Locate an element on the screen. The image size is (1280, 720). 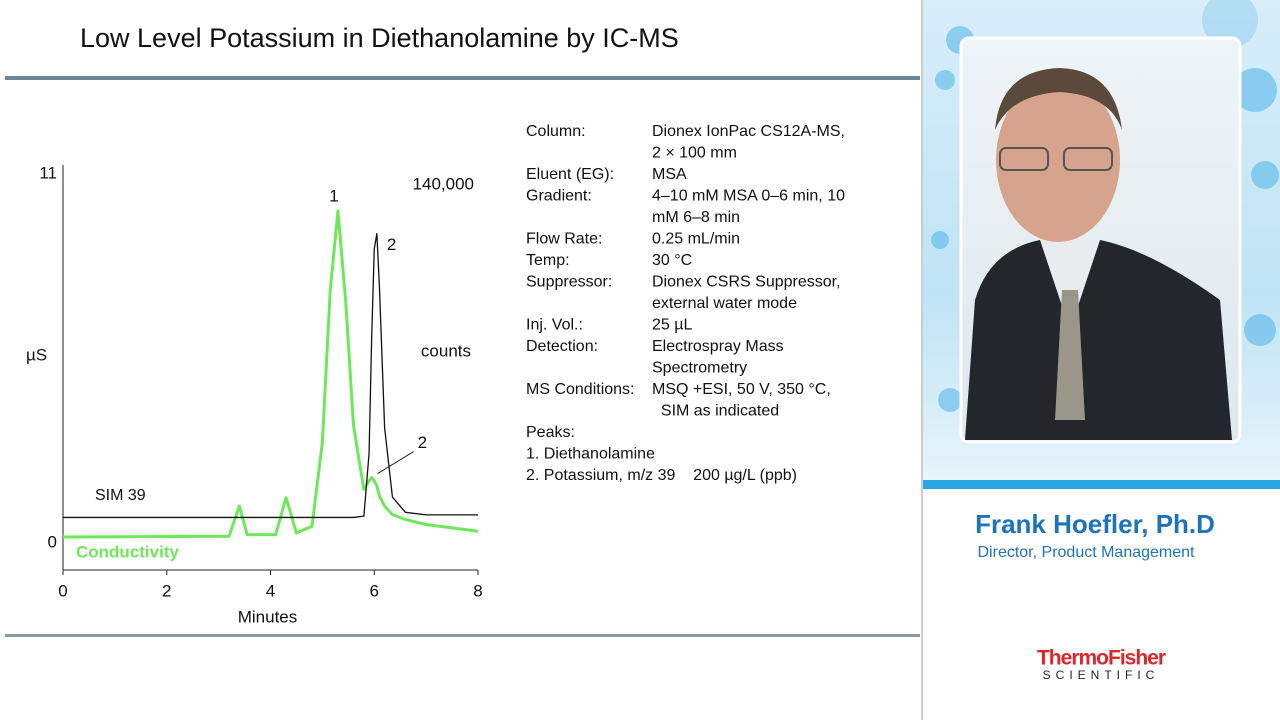
x-tick-label: 4 is located at coordinates (270, 590).